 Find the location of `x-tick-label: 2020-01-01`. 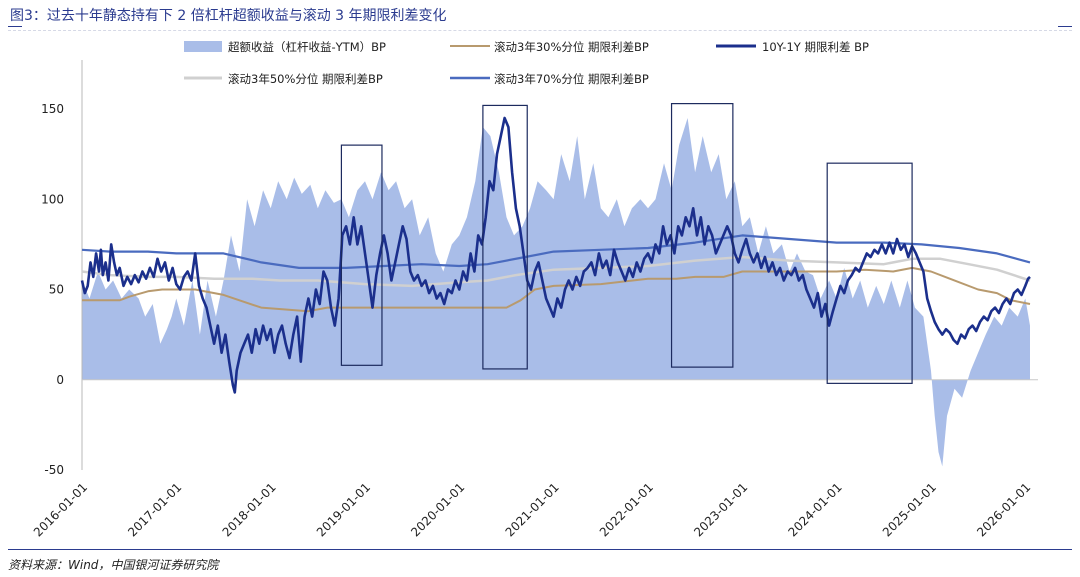

x-tick-label: 2020-01-01 is located at coordinates (437, 509).